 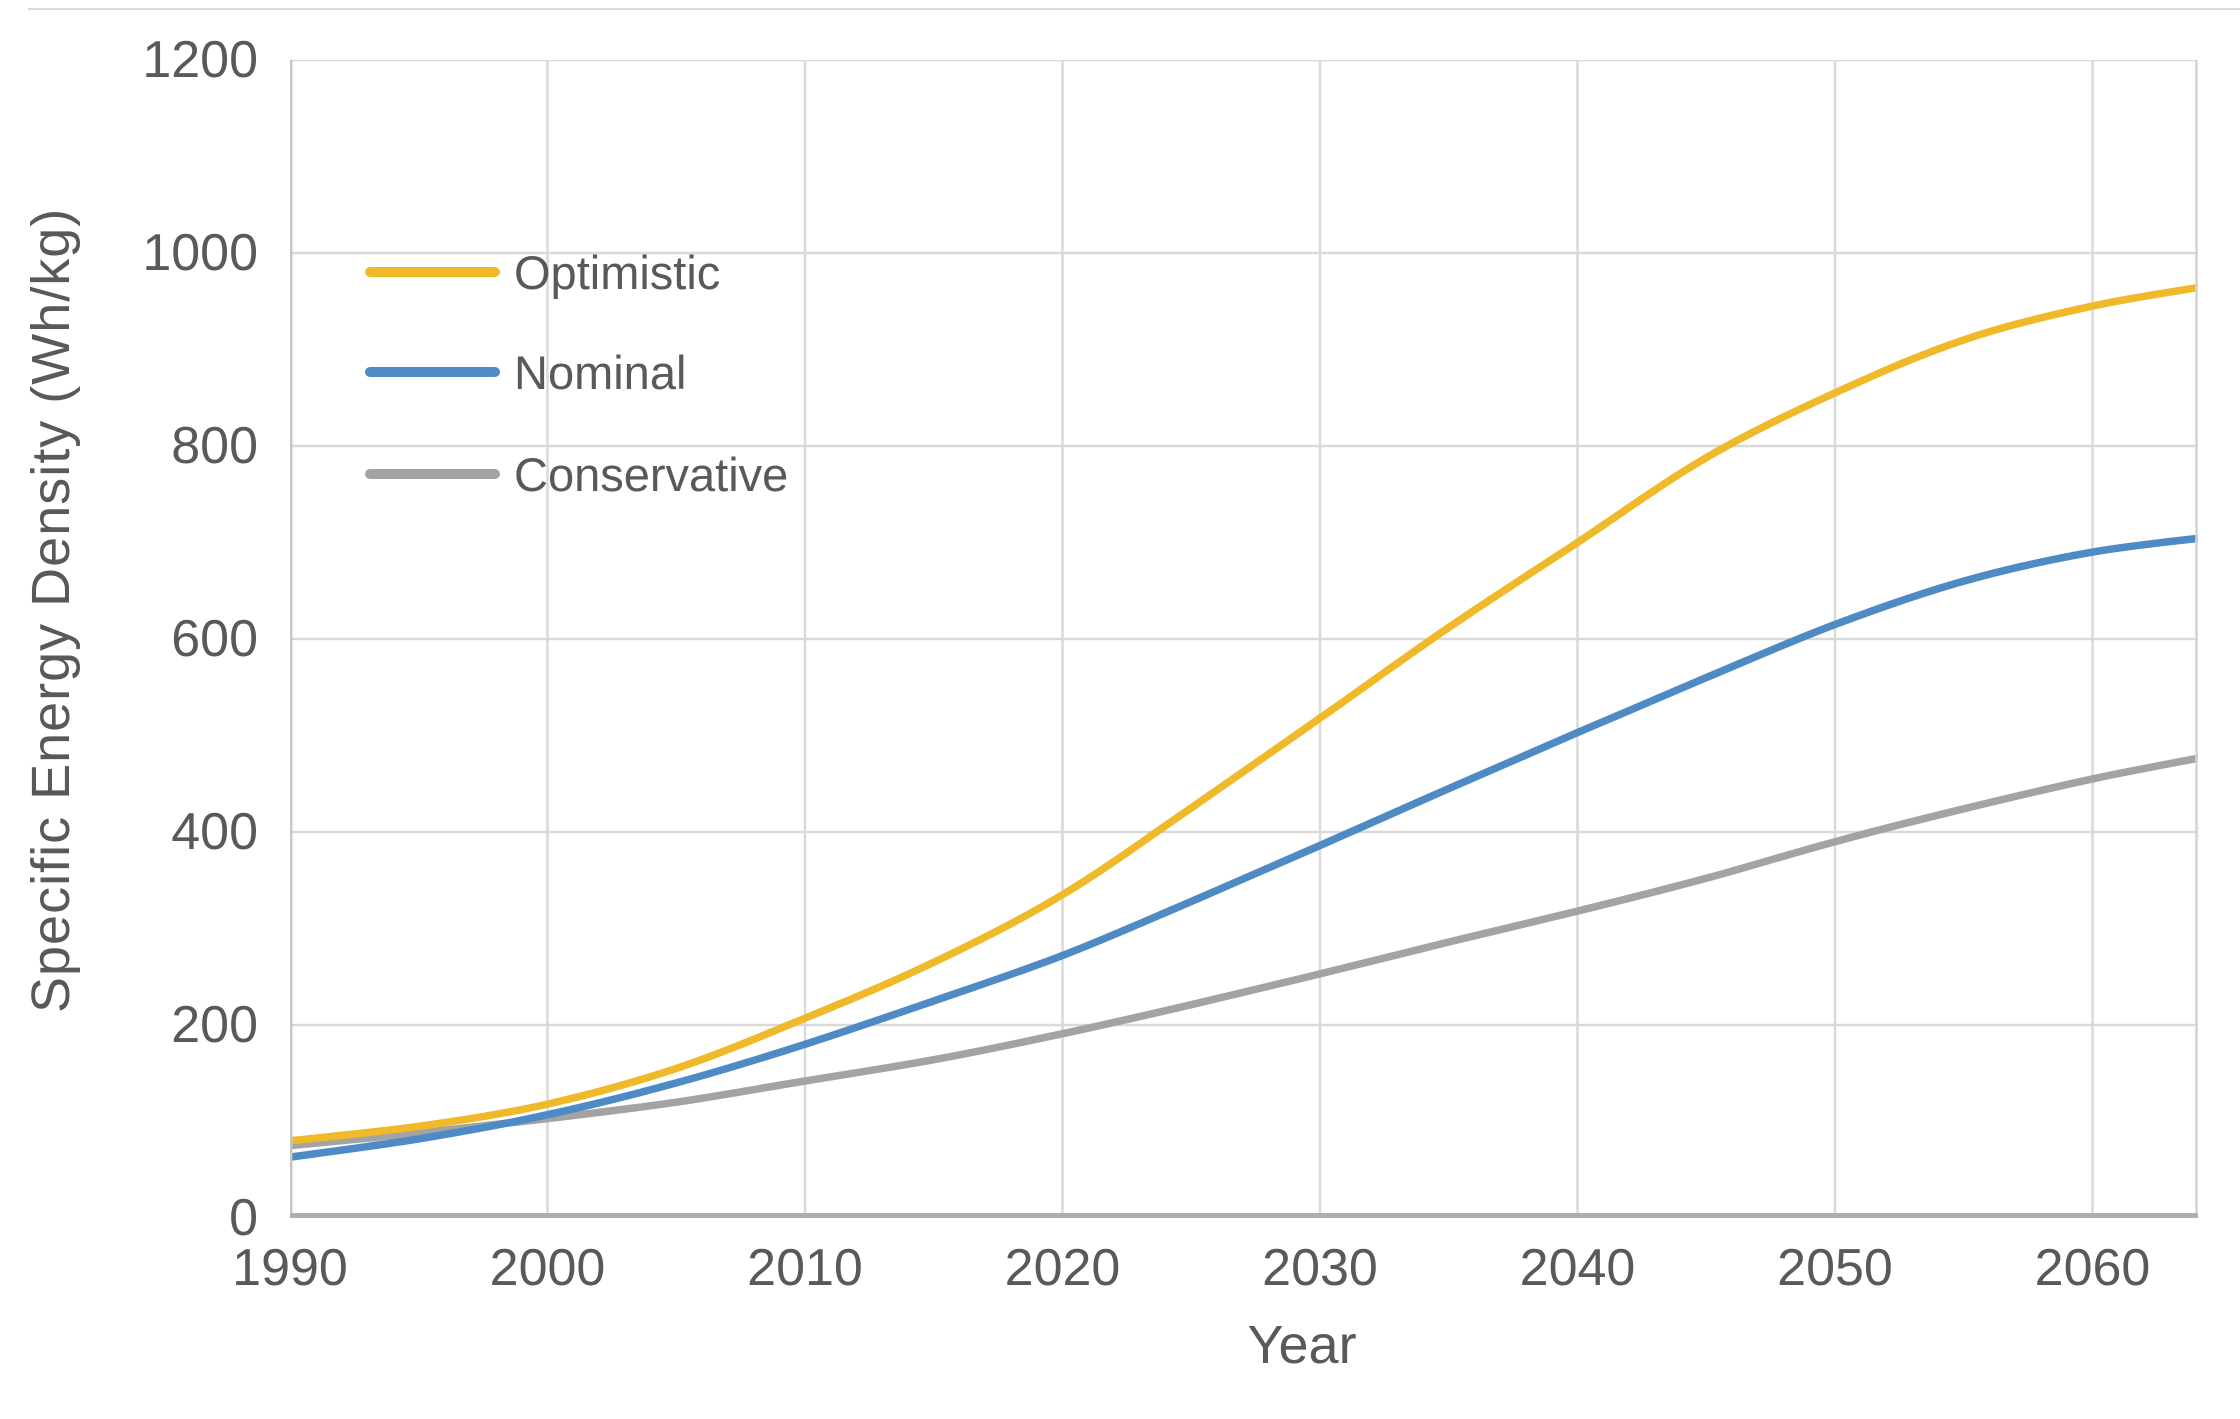 I want to click on x-tick-label-2040: 2040, so click(x=1577, y=1268).